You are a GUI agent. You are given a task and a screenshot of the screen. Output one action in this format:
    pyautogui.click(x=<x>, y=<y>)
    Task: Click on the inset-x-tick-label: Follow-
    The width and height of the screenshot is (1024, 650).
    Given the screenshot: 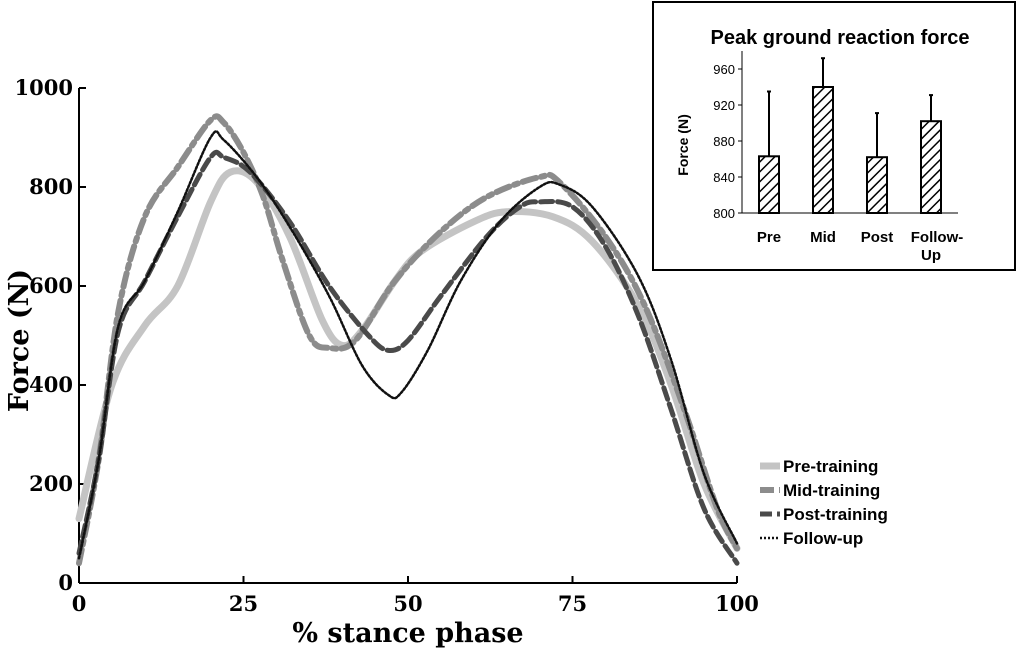 What is the action you would take?
    pyautogui.click(x=937, y=237)
    